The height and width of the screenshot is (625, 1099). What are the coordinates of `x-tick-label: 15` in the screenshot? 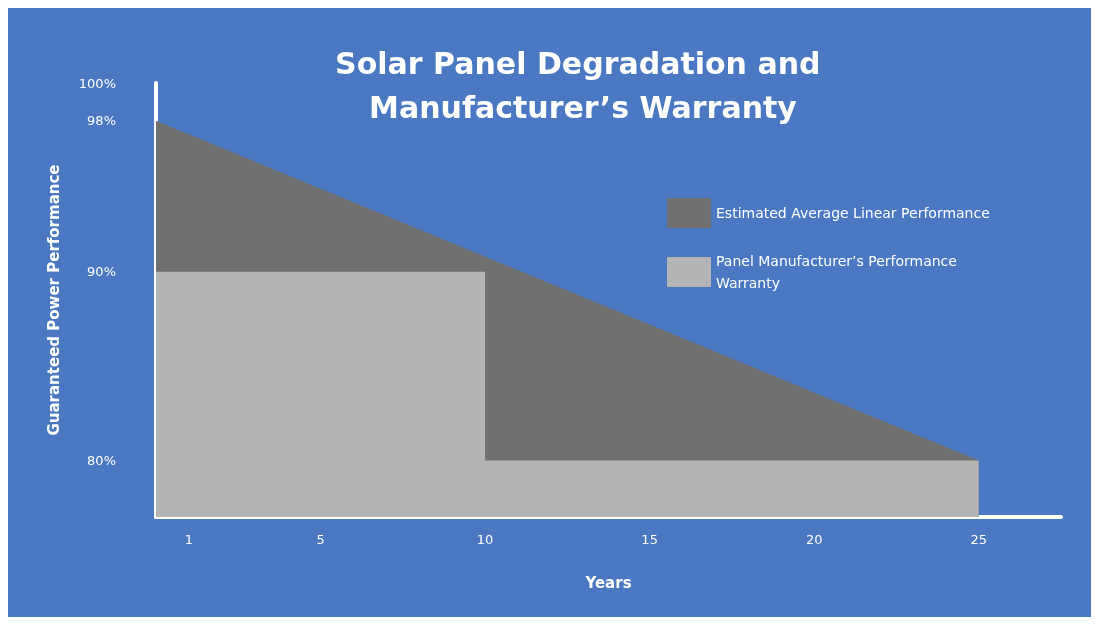 It's located at (649, 539).